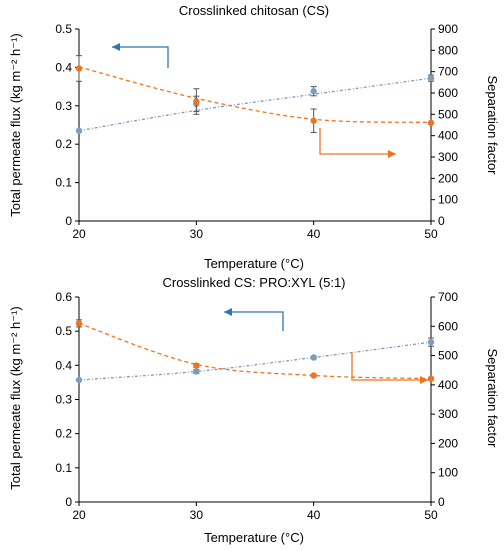 This screenshot has height=550, width=504. I want to click on chart-title: Crosslinked chitosan (CS), so click(254, 10).